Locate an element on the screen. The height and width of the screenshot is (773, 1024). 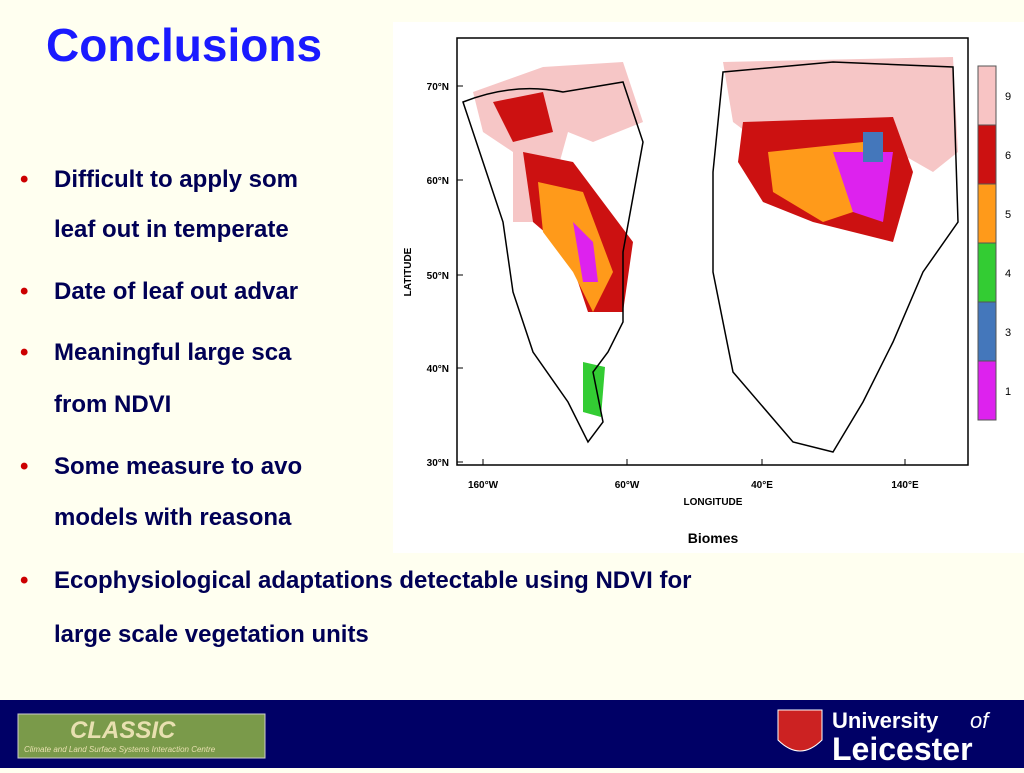
classic-logo is located at coordinates (141, 736).